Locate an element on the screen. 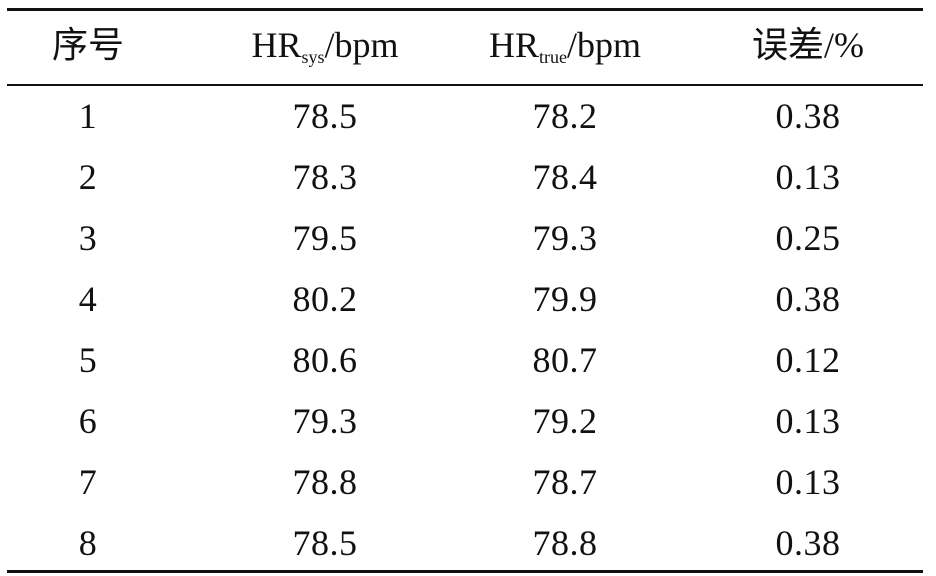  top-rule is located at coordinates (465, 9).